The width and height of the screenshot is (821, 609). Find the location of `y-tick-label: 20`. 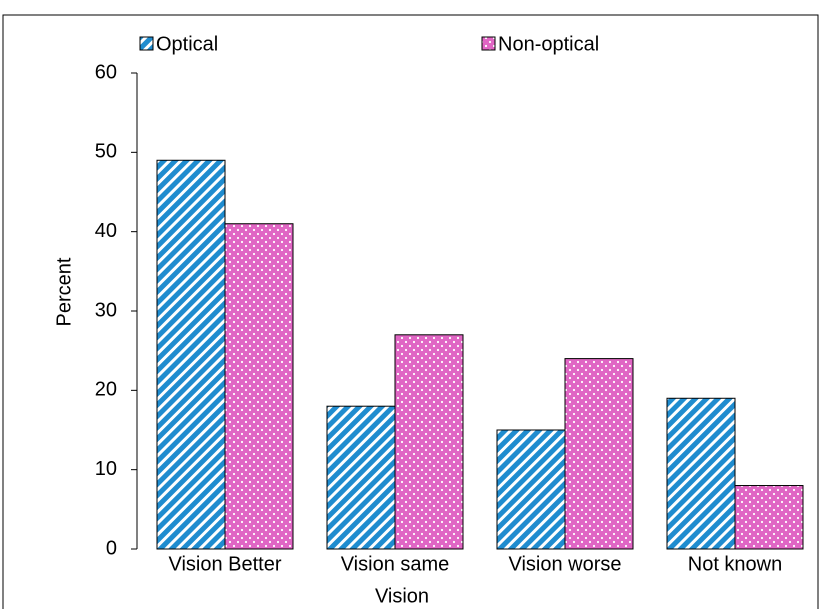

y-tick-label: 20 is located at coordinates (106, 390).